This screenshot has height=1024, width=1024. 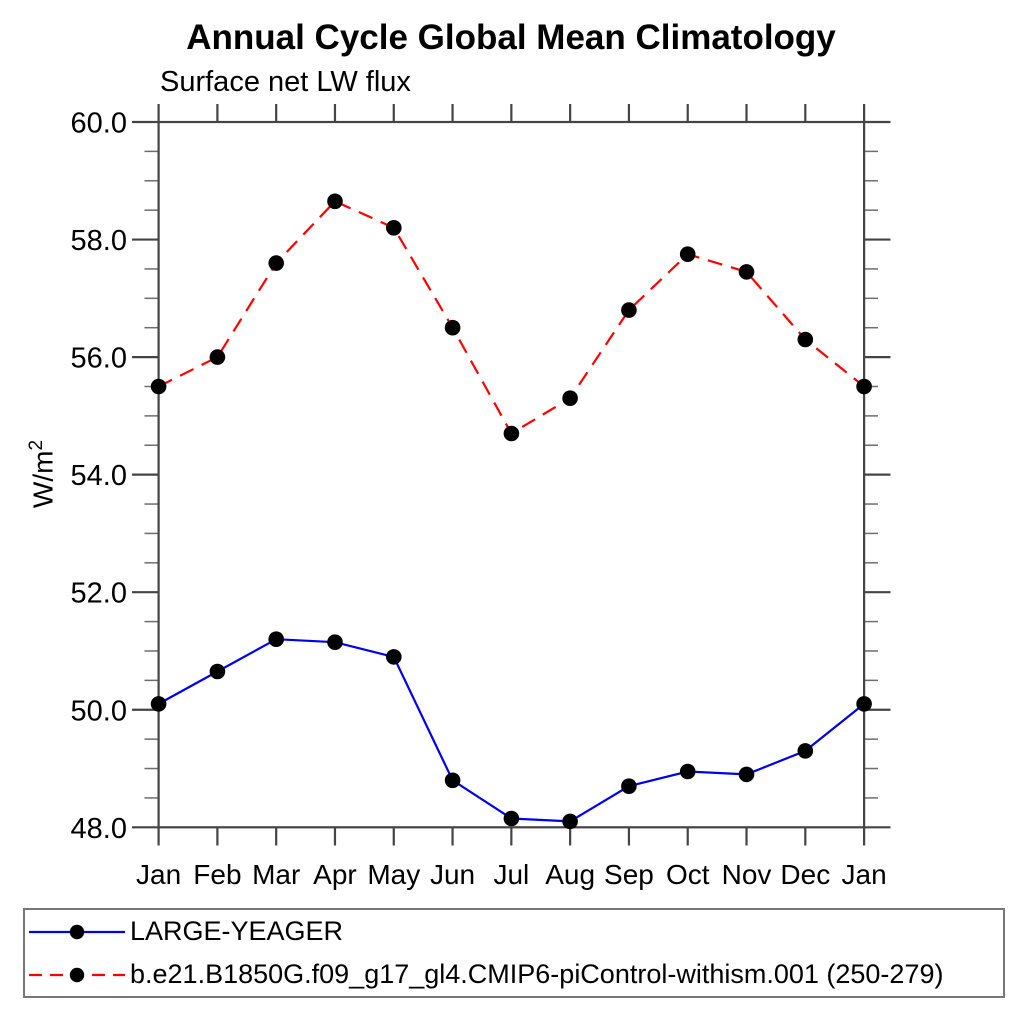 What do you see at coordinates (570, 874) in the screenshot?
I see `x-tick-label: Aug` at bounding box center [570, 874].